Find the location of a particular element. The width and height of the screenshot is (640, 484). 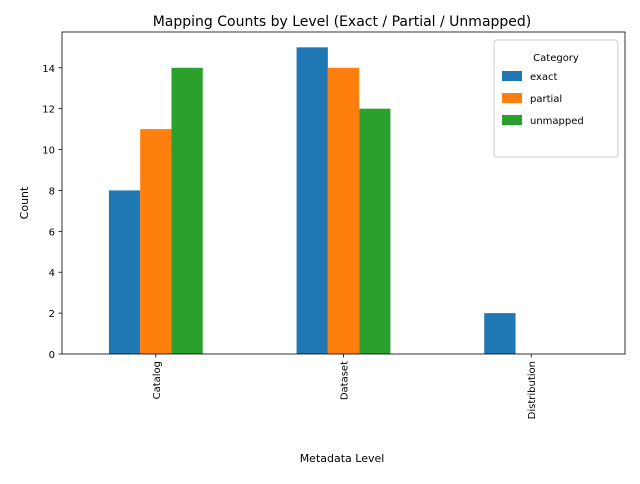

legend-box is located at coordinates (556, 98).